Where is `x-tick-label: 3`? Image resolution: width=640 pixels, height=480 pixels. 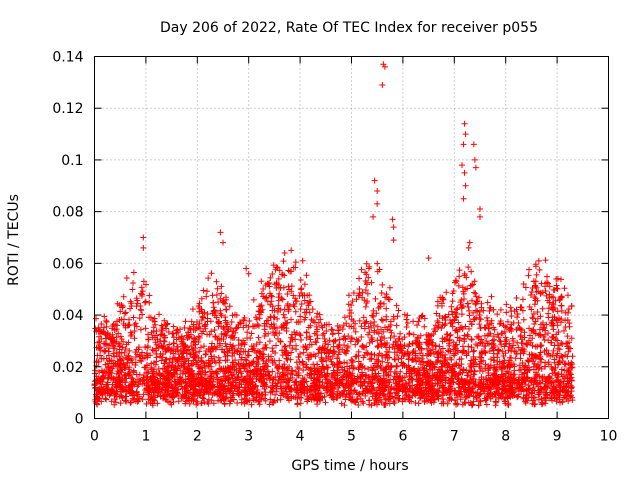 x-tick-label: 3 is located at coordinates (248, 437).